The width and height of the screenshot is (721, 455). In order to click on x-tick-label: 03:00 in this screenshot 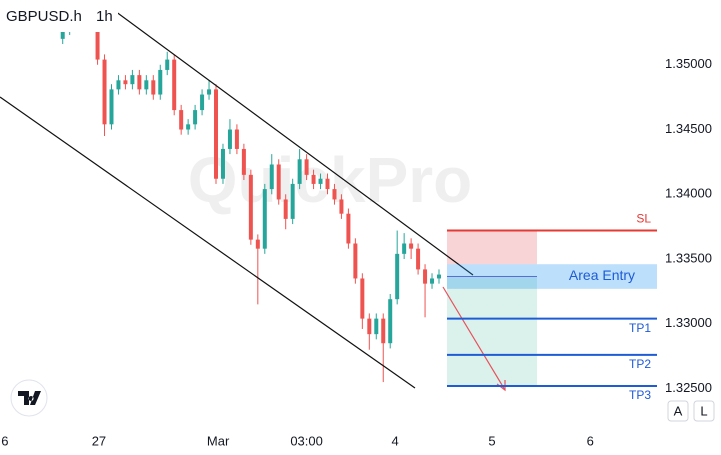, I will do `click(306, 440)`.